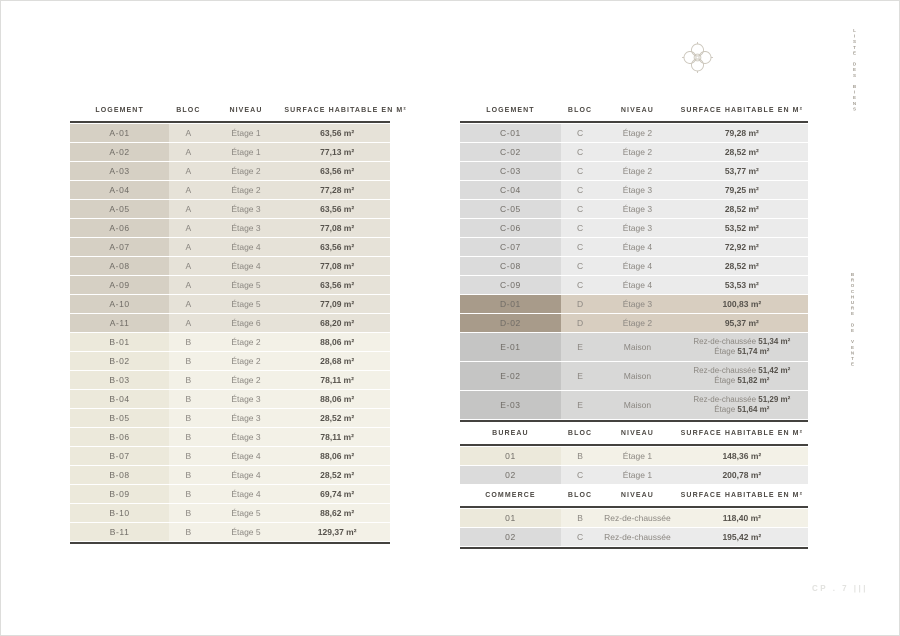  Describe the element at coordinates (510, 171) in the screenshot. I see `unit-id: C-03` at that location.